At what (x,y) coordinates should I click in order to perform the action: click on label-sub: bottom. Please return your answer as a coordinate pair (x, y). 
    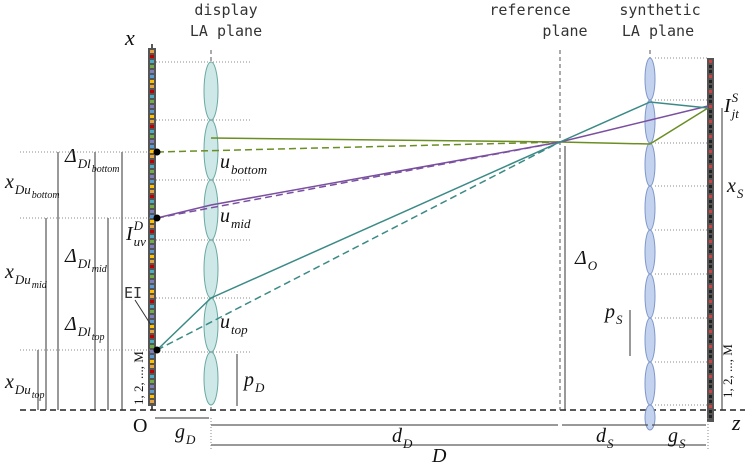
    Looking at the image, I should click on (249, 169).